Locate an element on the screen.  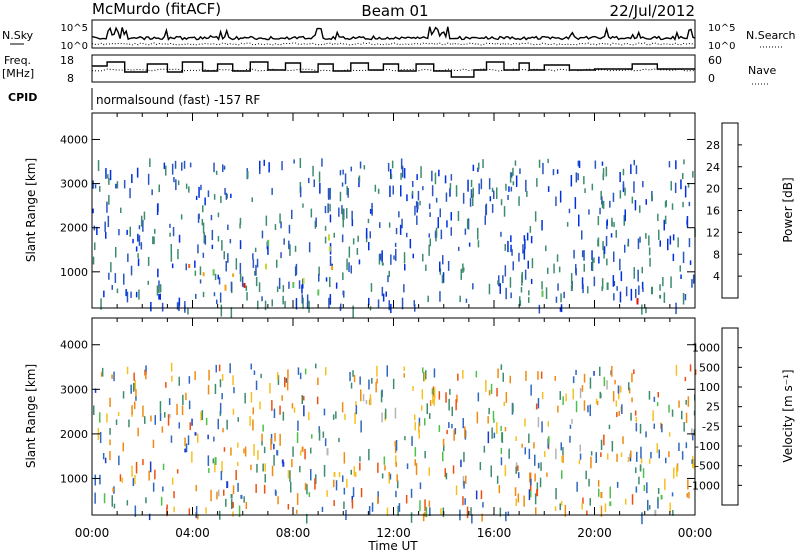
y-tick-label: 2000 is located at coordinates (74, 228).